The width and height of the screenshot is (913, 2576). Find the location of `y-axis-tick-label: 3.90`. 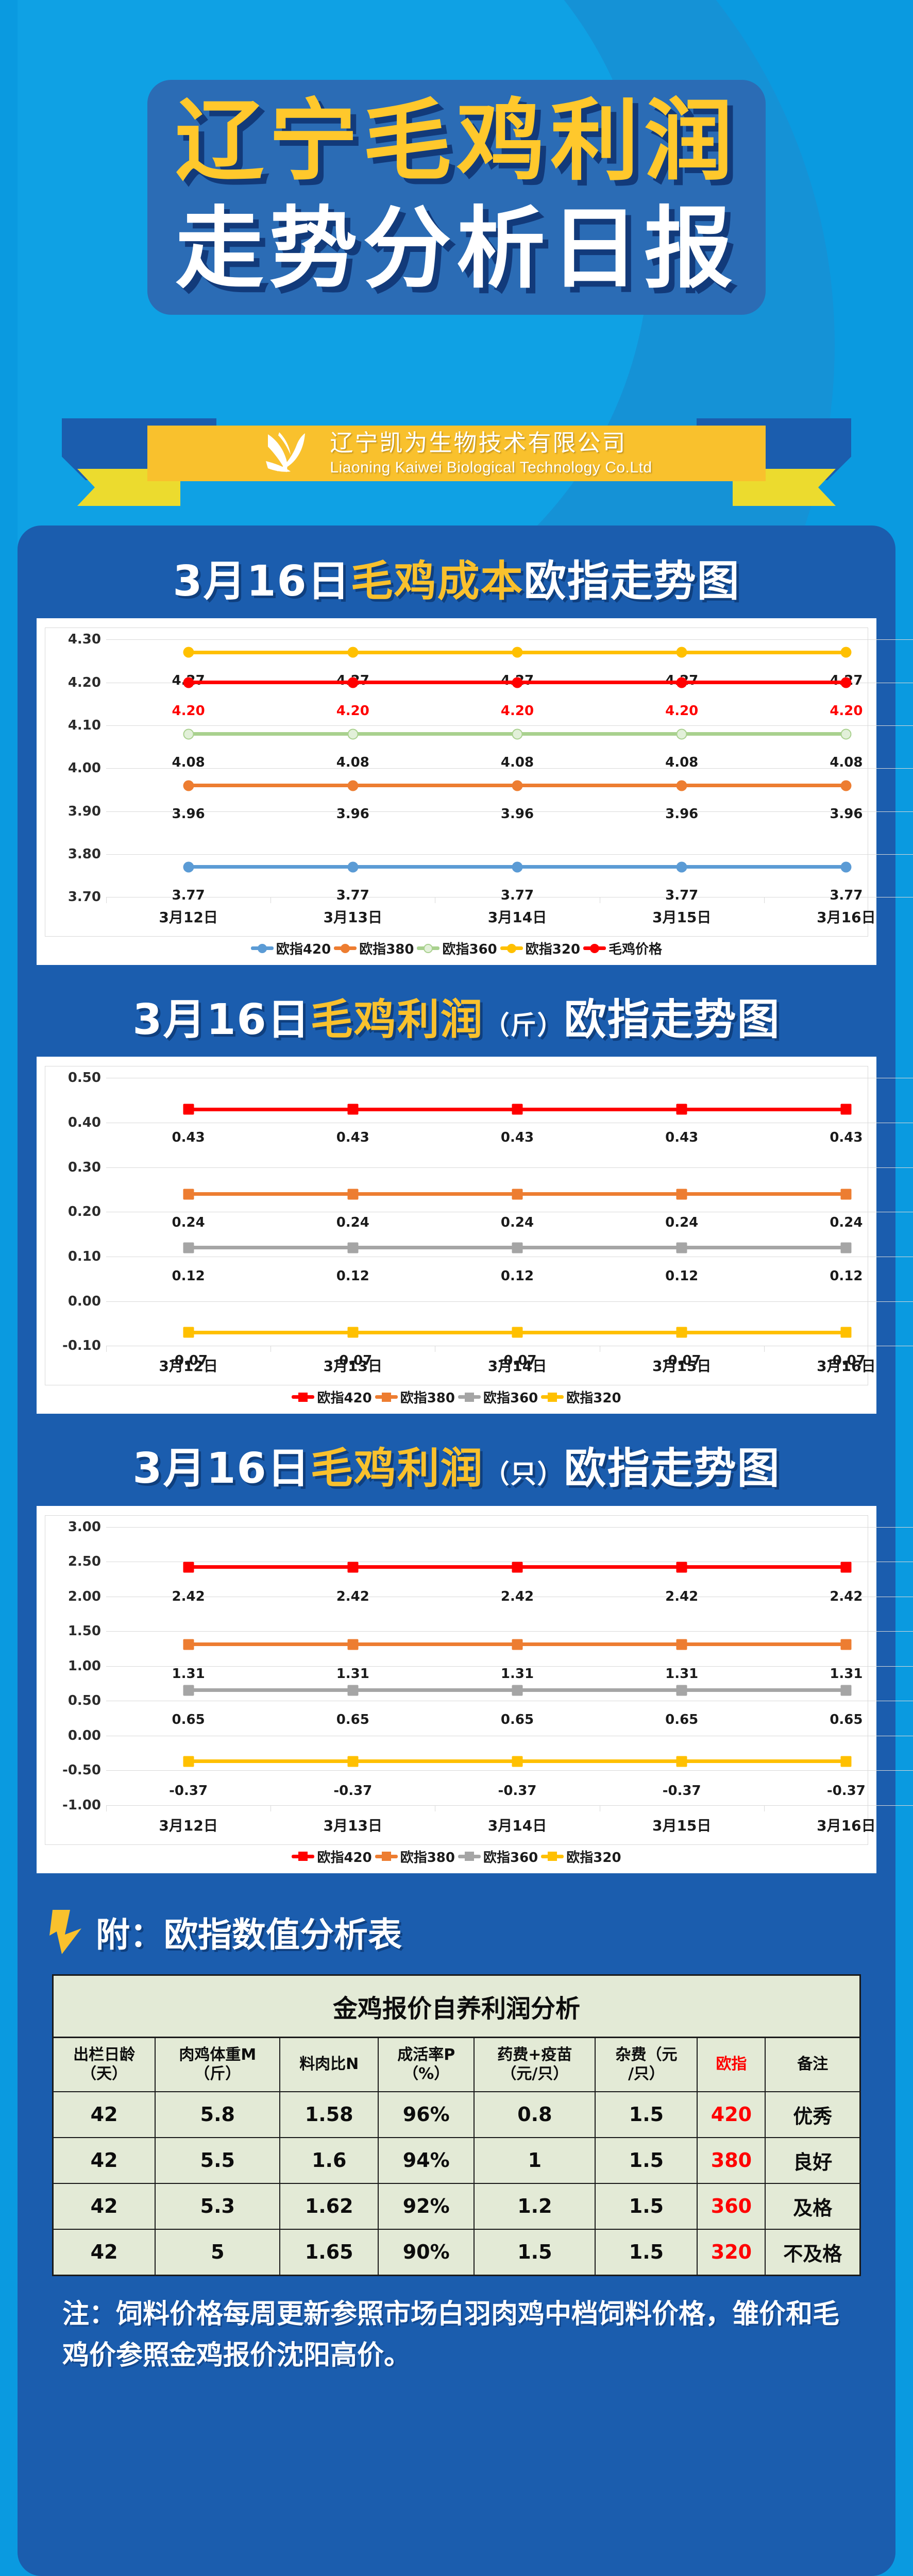

y-axis-tick-label: 3.90 is located at coordinates (84, 811).